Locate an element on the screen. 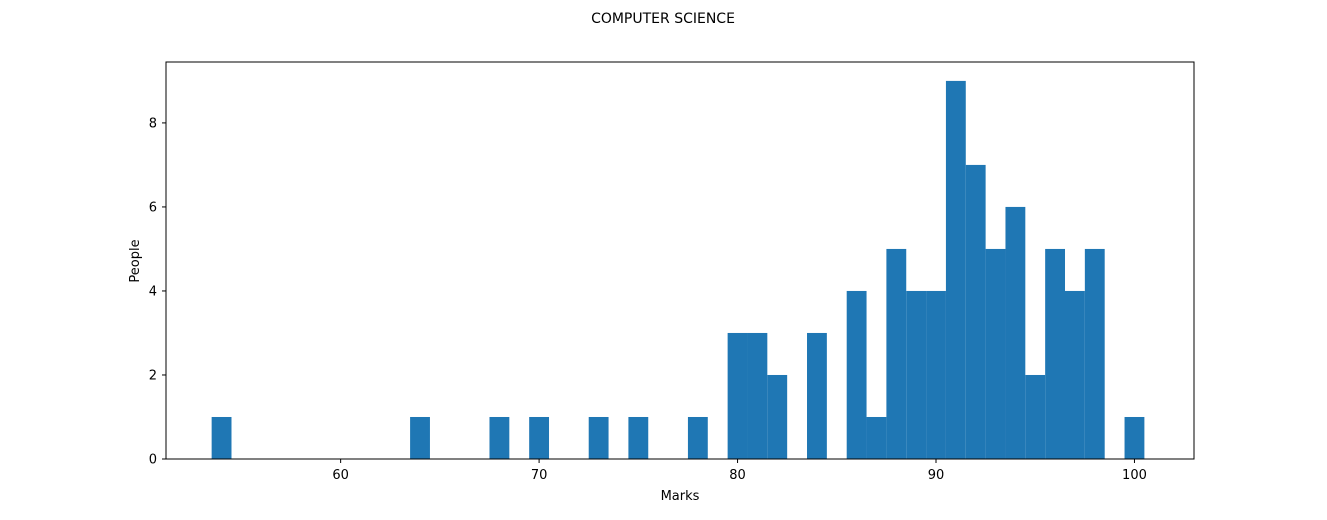 The width and height of the screenshot is (1327, 520). y-tick-label: 0 is located at coordinates (153, 460).